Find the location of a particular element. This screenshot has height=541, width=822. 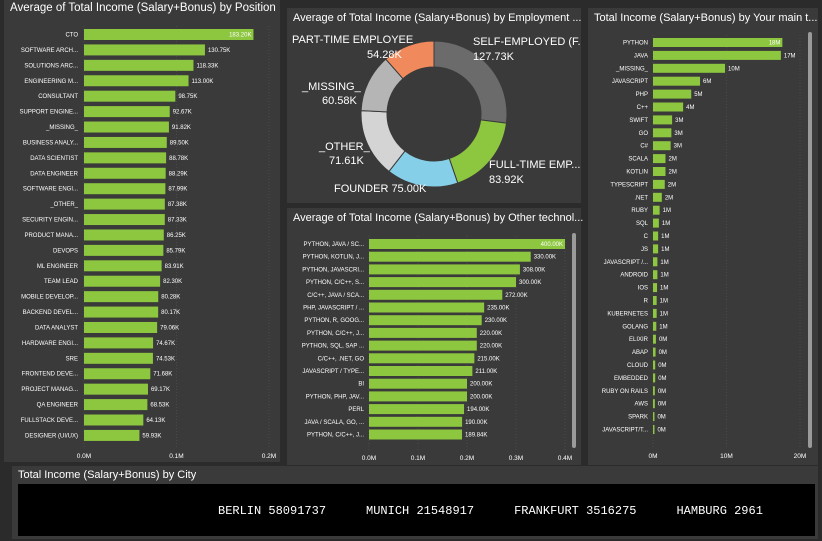

position-data-label: 83.91K is located at coordinates (174, 267).